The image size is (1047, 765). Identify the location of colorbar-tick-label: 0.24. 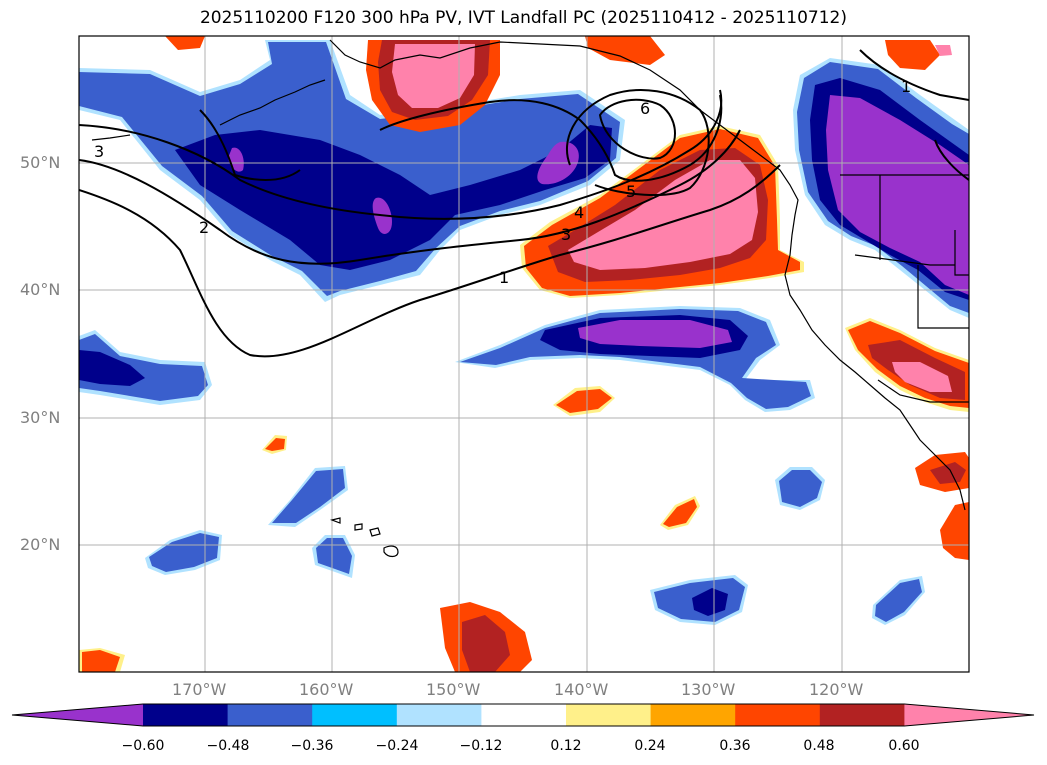
(650, 746).